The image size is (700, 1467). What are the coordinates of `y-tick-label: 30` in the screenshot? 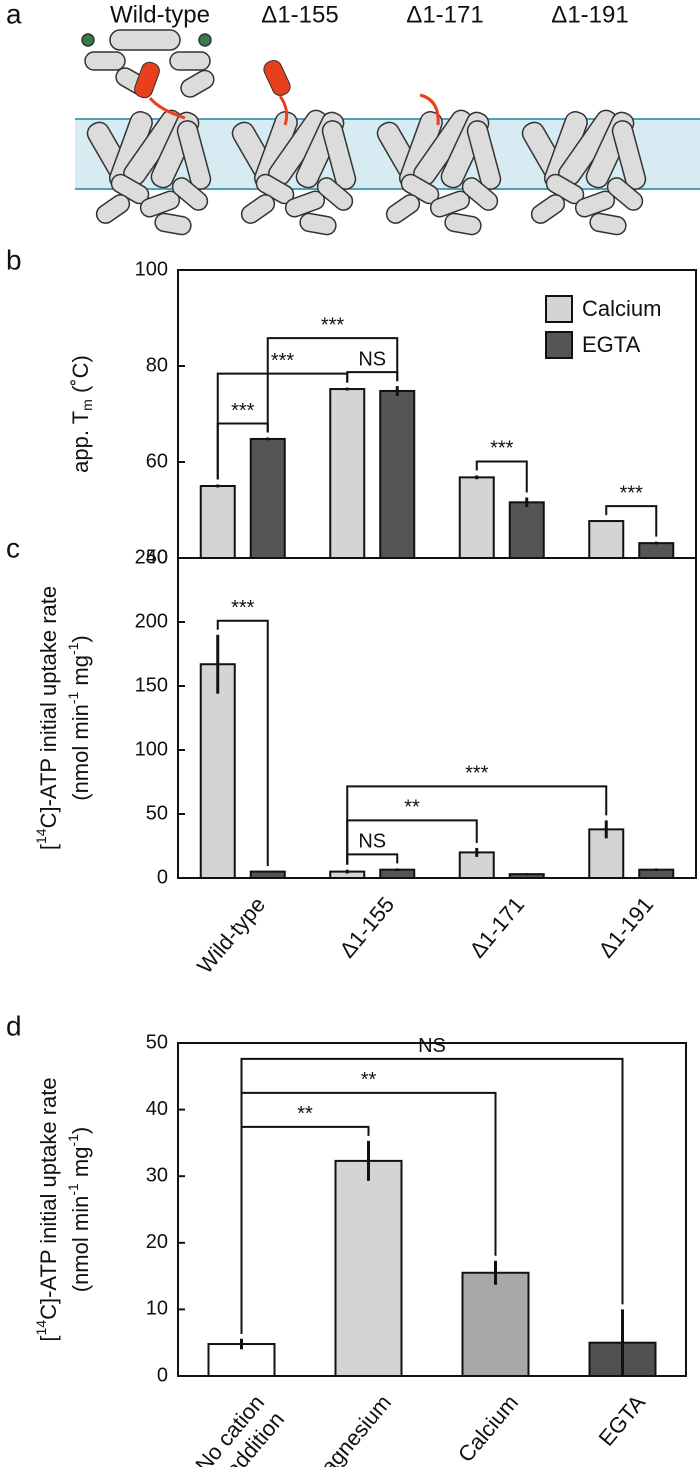 It's located at (157, 1175).